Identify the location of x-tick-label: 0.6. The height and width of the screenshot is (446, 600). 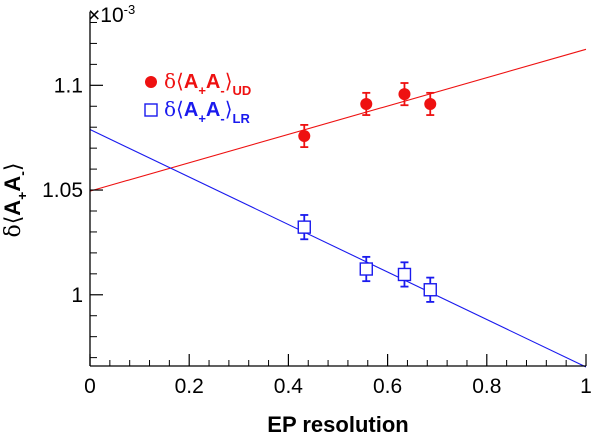
(387, 386).